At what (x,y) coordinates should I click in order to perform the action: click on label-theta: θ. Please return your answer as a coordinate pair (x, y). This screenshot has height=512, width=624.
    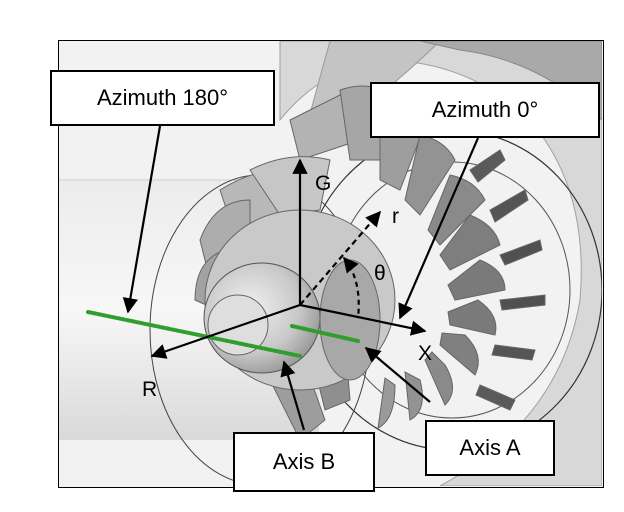
    Looking at the image, I should click on (380, 274).